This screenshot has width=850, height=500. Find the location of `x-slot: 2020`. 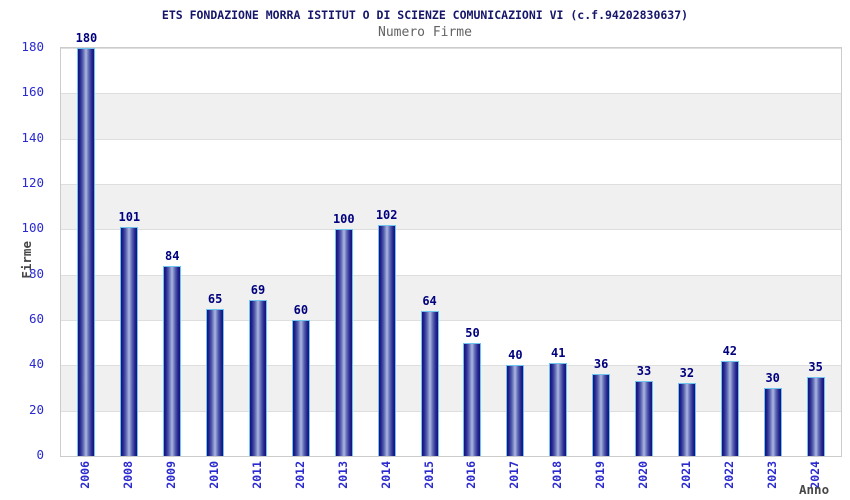

x-slot: 2020 is located at coordinates (643, 479).